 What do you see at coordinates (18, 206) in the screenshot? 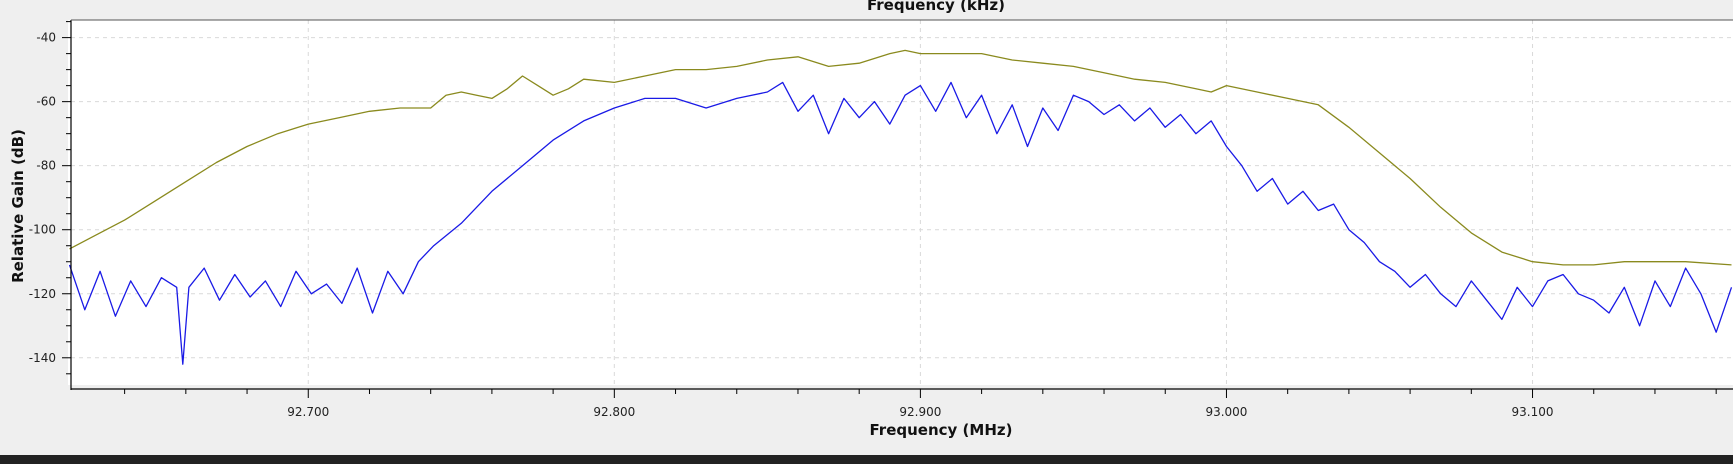
I see `y-axis-title: Relative Gain (dB)` at bounding box center [18, 206].